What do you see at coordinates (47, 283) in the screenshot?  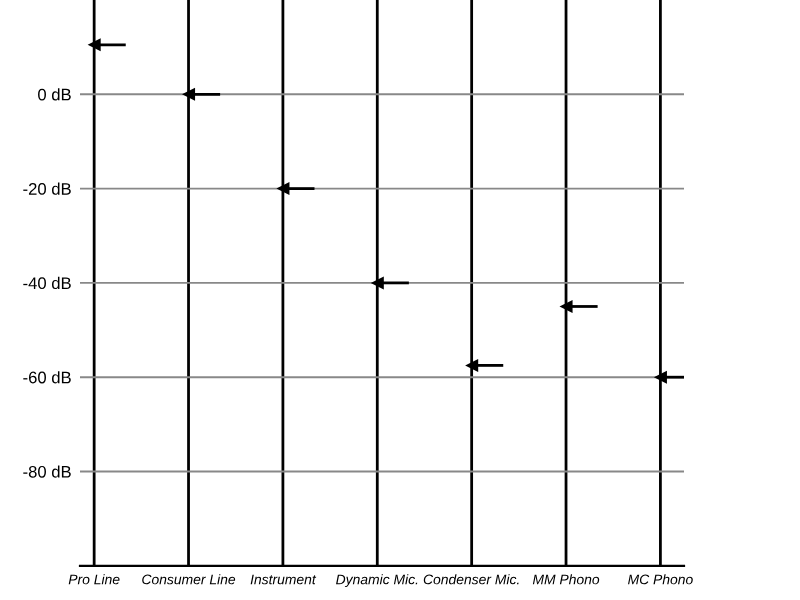 I see `y-tick-label: -40 dB` at bounding box center [47, 283].